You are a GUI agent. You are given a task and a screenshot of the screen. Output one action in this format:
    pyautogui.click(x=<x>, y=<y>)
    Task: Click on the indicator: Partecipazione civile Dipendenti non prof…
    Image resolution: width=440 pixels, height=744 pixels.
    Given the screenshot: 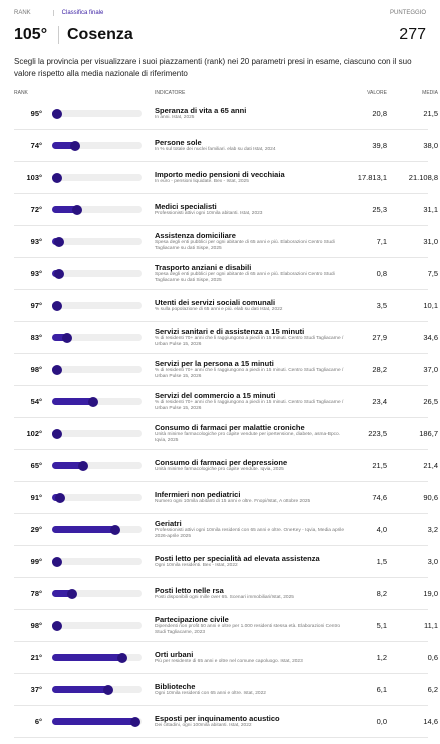 What is the action you would take?
    pyautogui.click(x=255, y=625)
    